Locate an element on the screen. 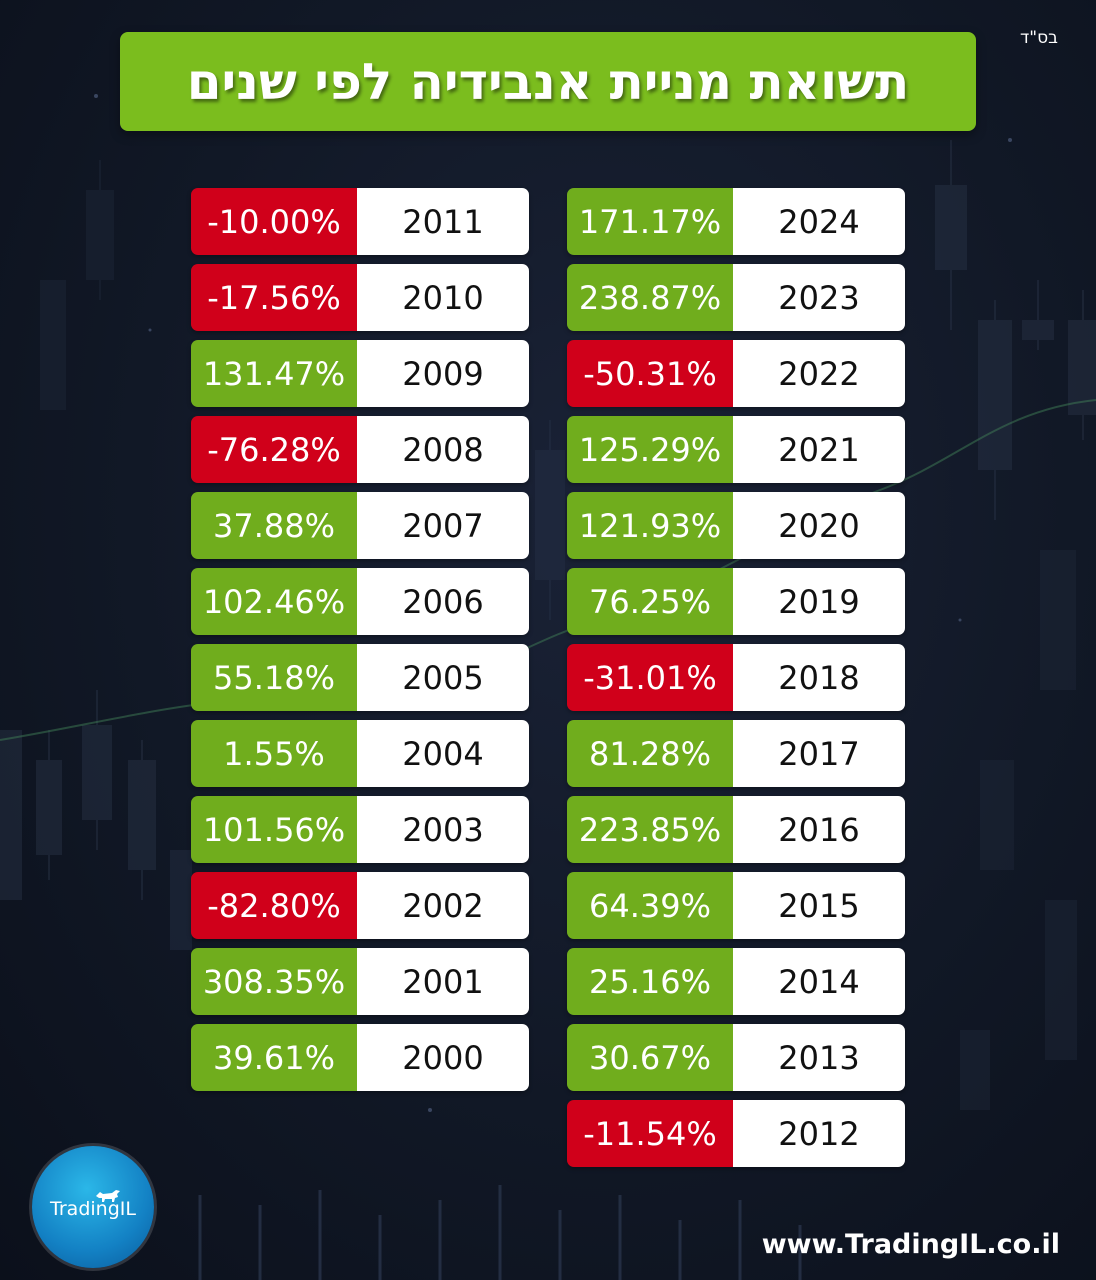 The image size is (1096, 1280). year-label: 2003 is located at coordinates (443, 829).